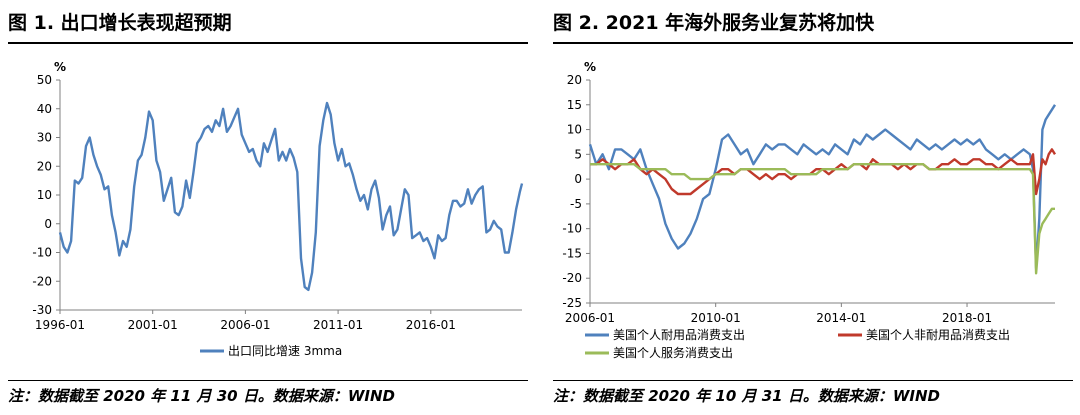 Image resolution: width=1080 pixels, height=415 pixels. I want to click on right-legend-label-3: 美国个人服务消费支出, so click(673, 352).